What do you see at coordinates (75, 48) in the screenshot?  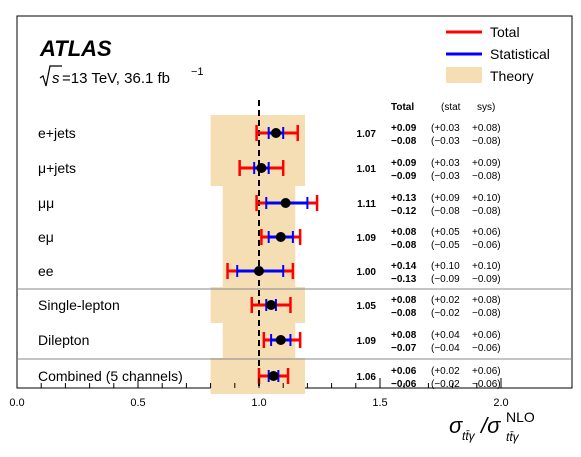 I see `experiment-label: ATLAS` at bounding box center [75, 48].